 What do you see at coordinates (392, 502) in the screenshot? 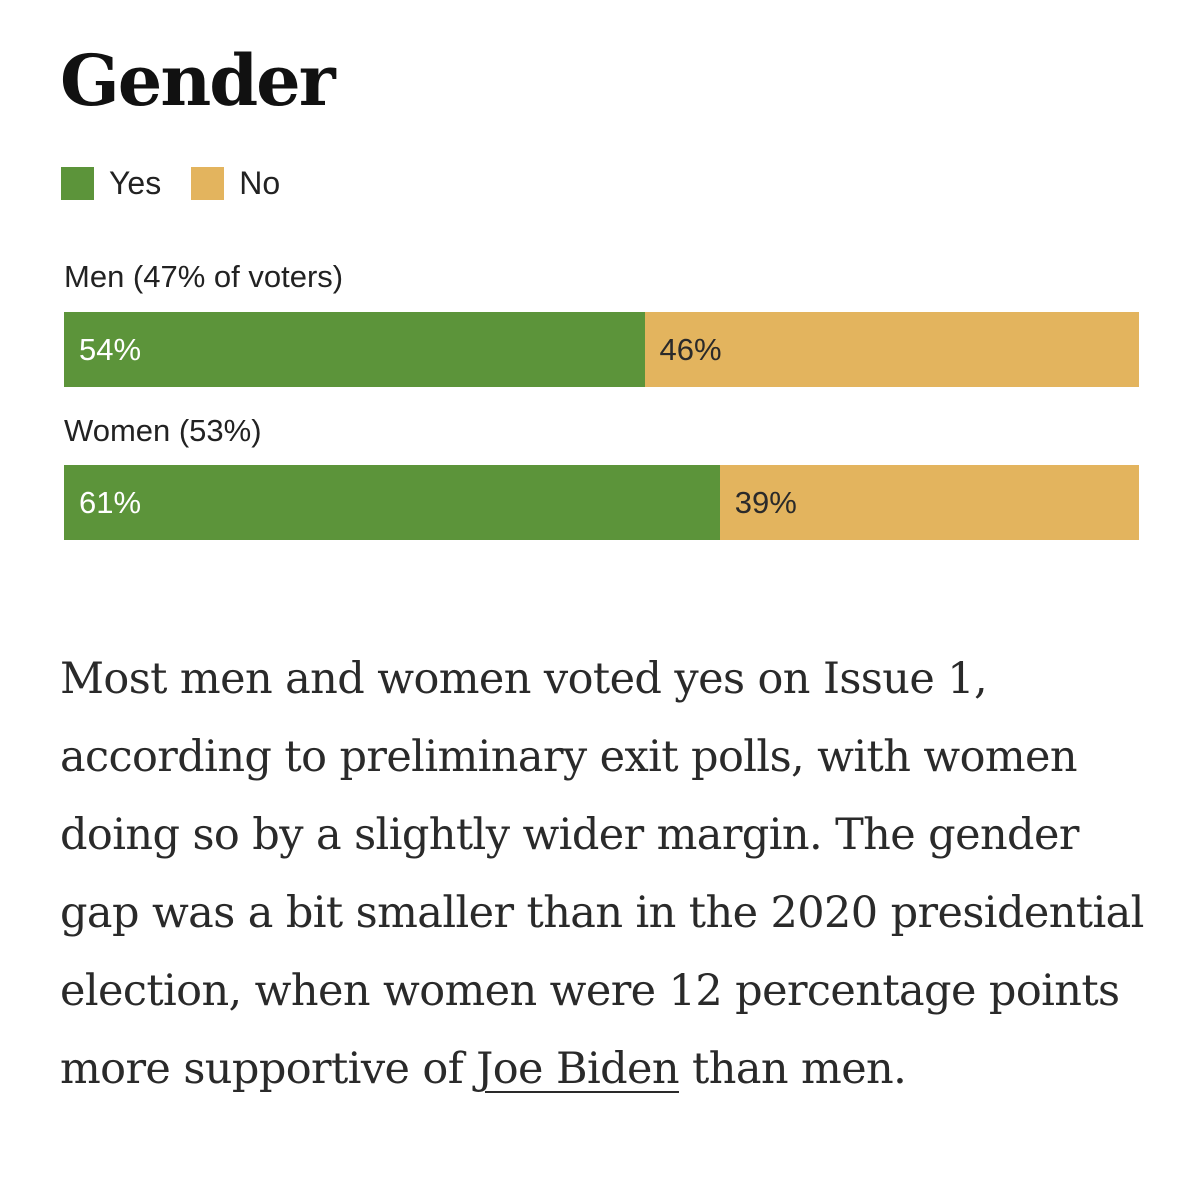
I see `bar-segment-women-yes: 61%` at bounding box center [392, 502].